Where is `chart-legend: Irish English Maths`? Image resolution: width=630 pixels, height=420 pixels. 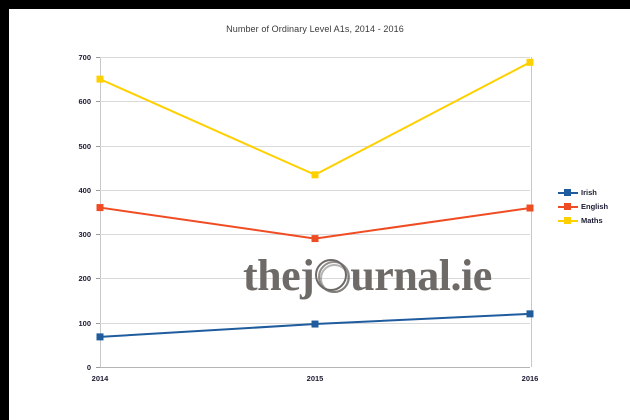
chart-legend: Irish English Maths is located at coordinates (591, 207).